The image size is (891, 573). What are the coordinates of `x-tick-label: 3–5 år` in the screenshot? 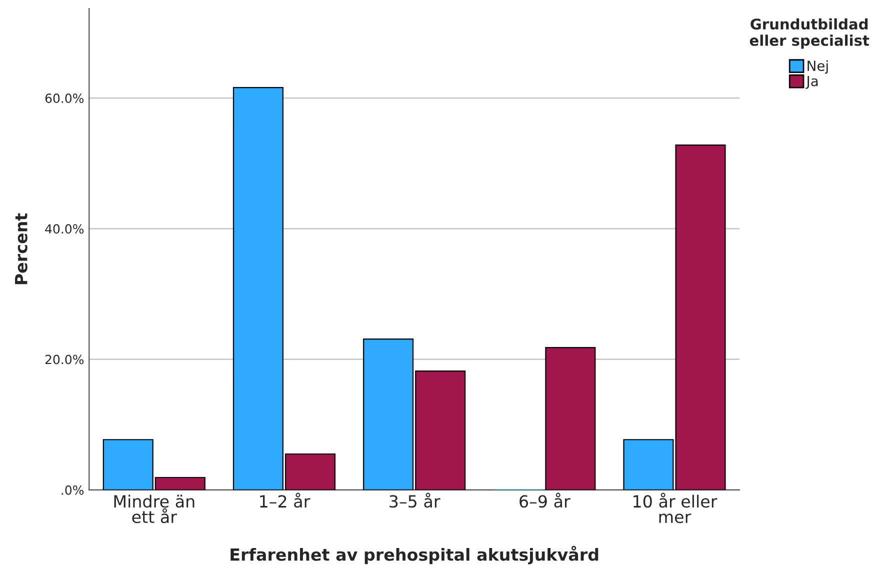 It's located at (415, 500).